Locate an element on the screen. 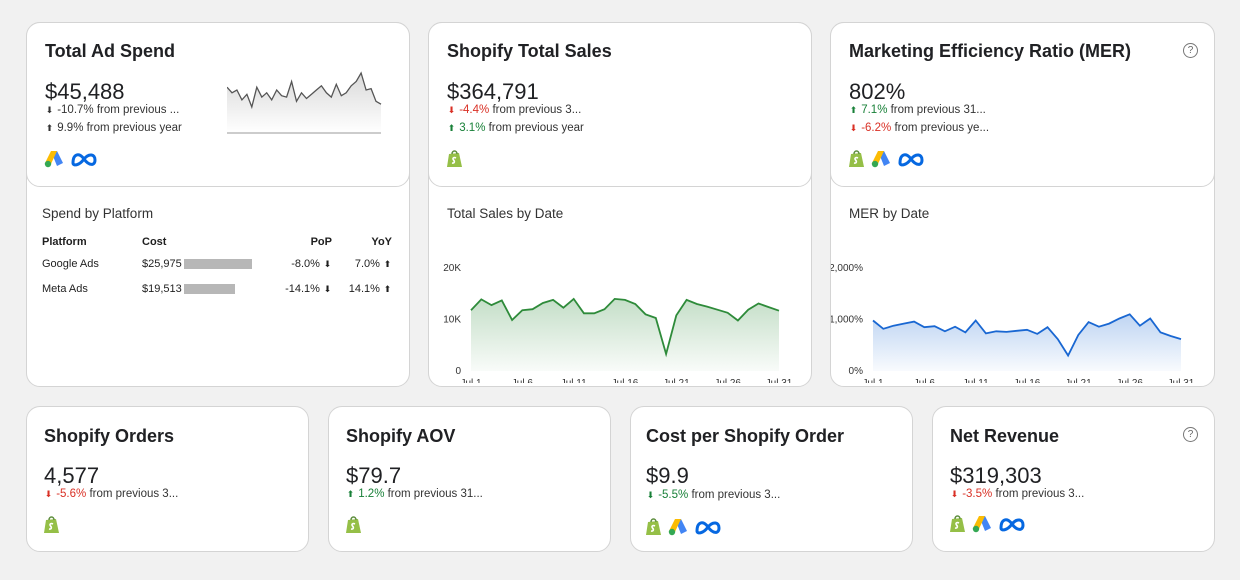 This screenshot has height=580, width=1240. yoy-delta: ⬆ 3.1% from previous year is located at coordinates (515, 128).